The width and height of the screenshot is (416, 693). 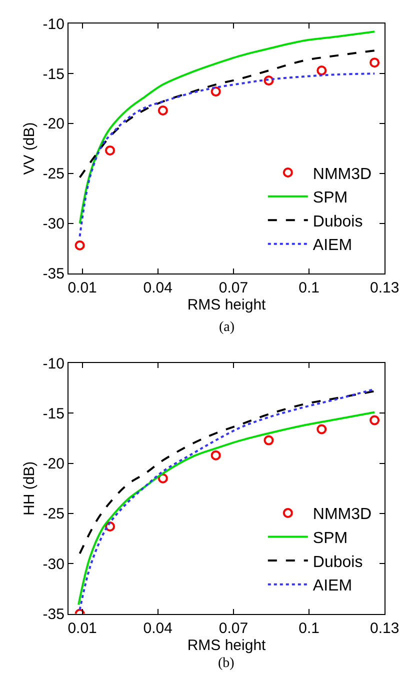 I want to click on text: (a), so click(x=227, y=327).